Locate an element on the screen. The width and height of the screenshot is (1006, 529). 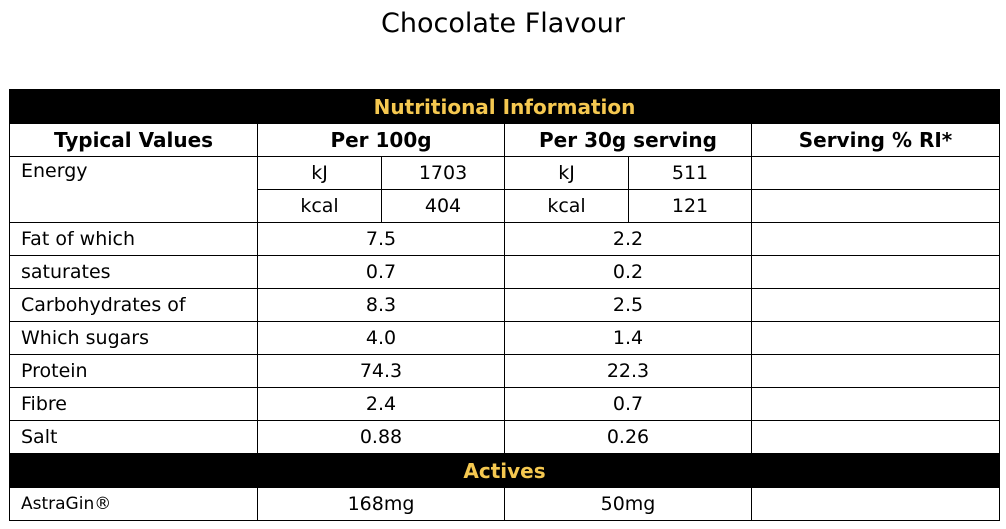
value-per100: 7.5 is located at coordinates (381, 239).